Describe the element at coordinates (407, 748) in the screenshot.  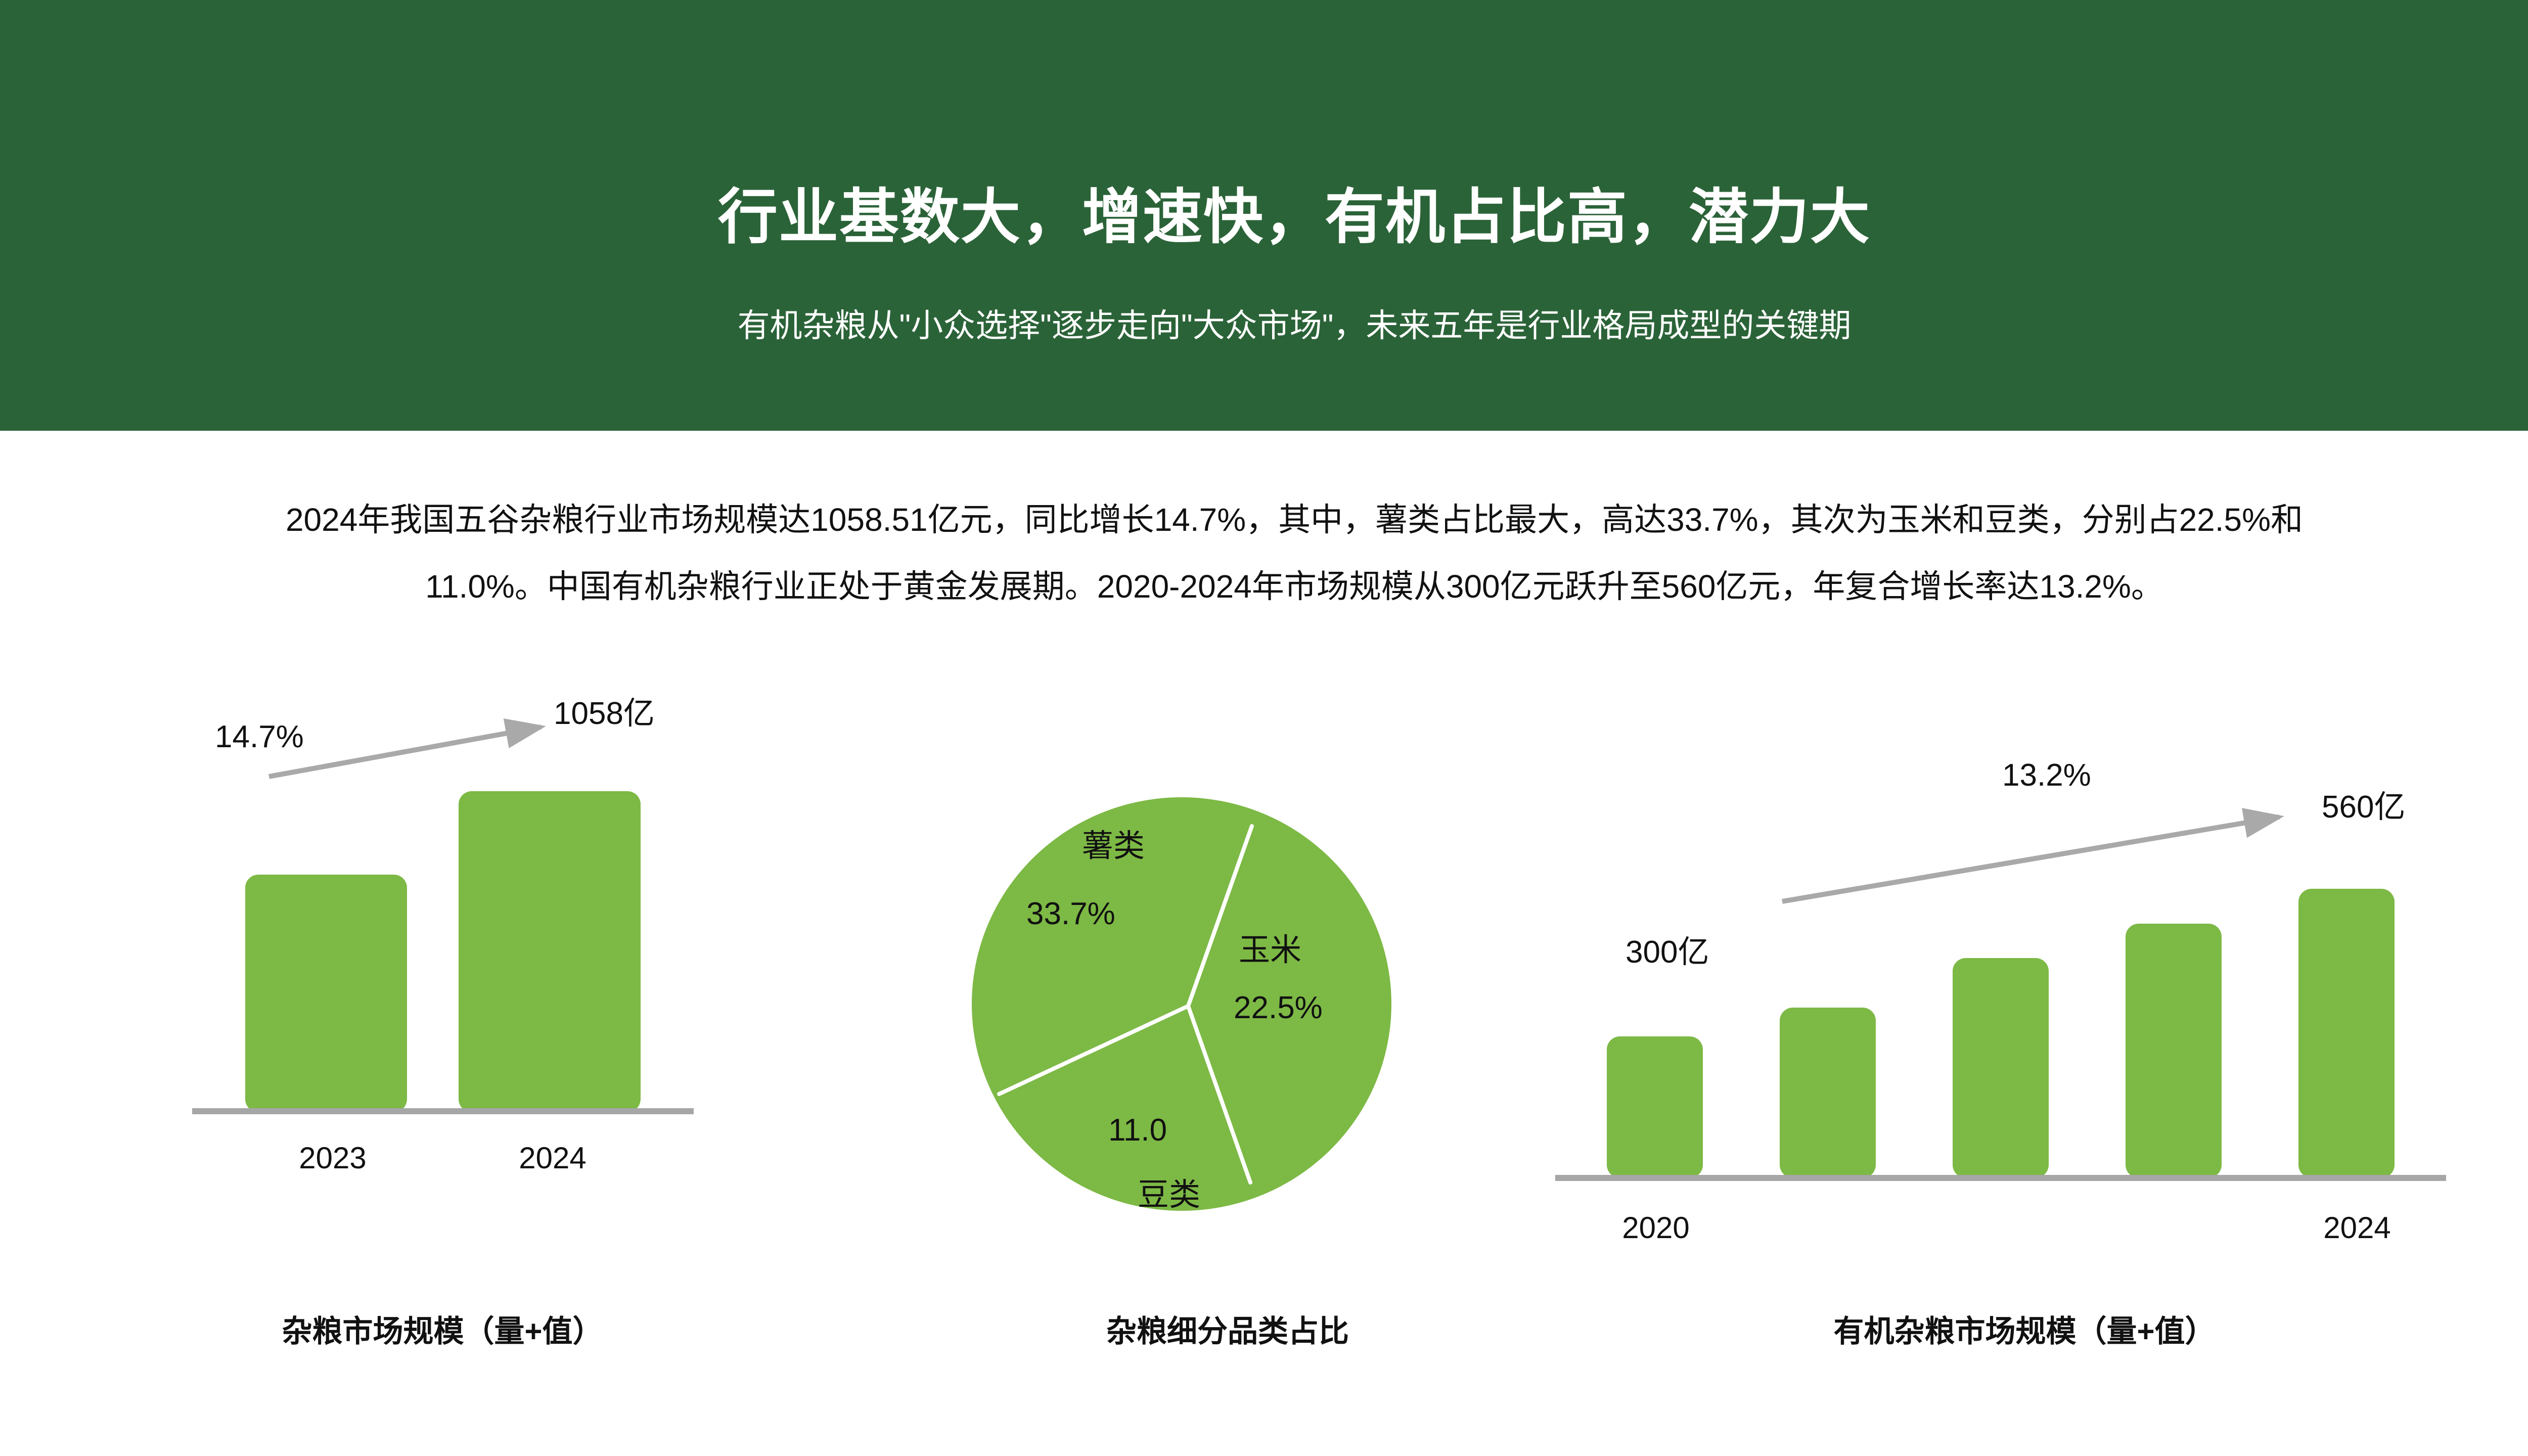
I see `left-trend-arrow-icon` at that location.